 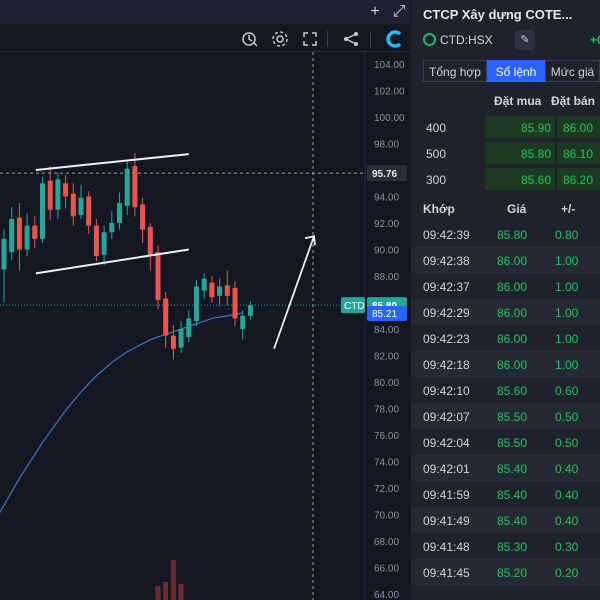 I want to click on orderbook-row: 300 85.60 86.20, so click(x=505, y=179).